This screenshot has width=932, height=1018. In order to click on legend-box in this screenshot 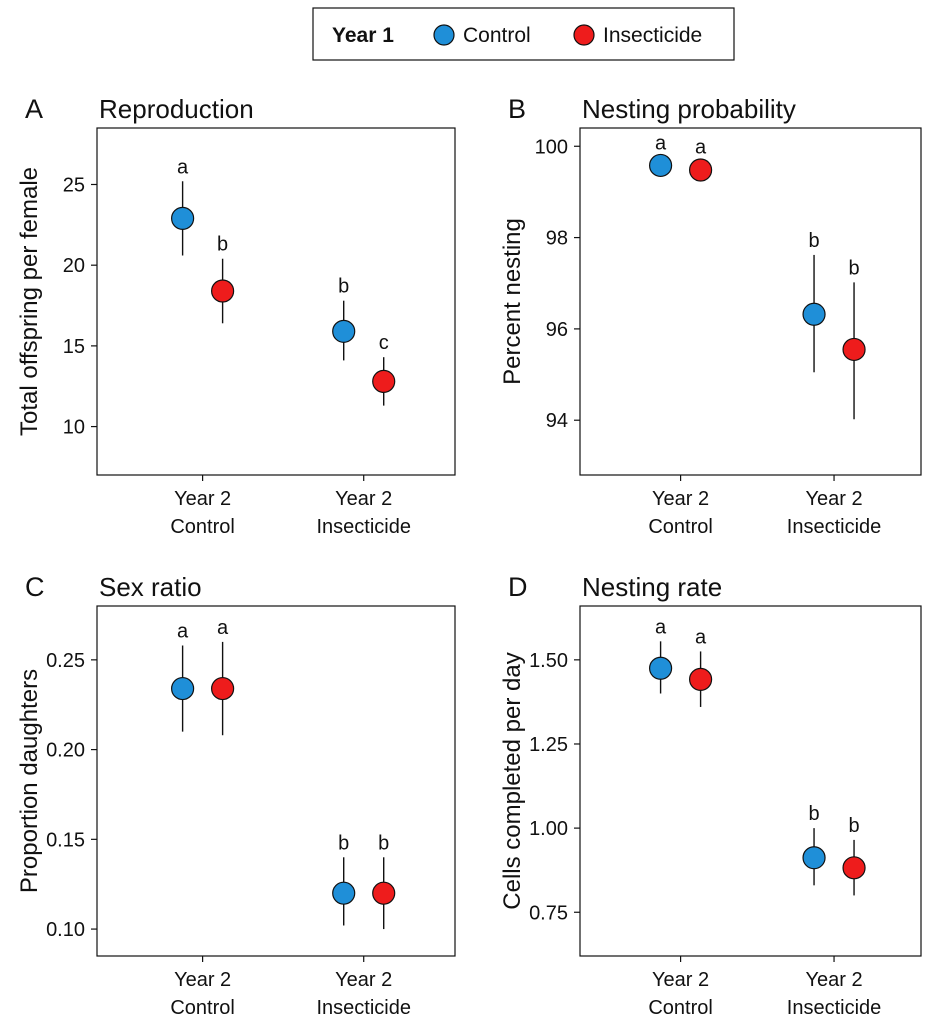, I will do `click(523, 34)`.